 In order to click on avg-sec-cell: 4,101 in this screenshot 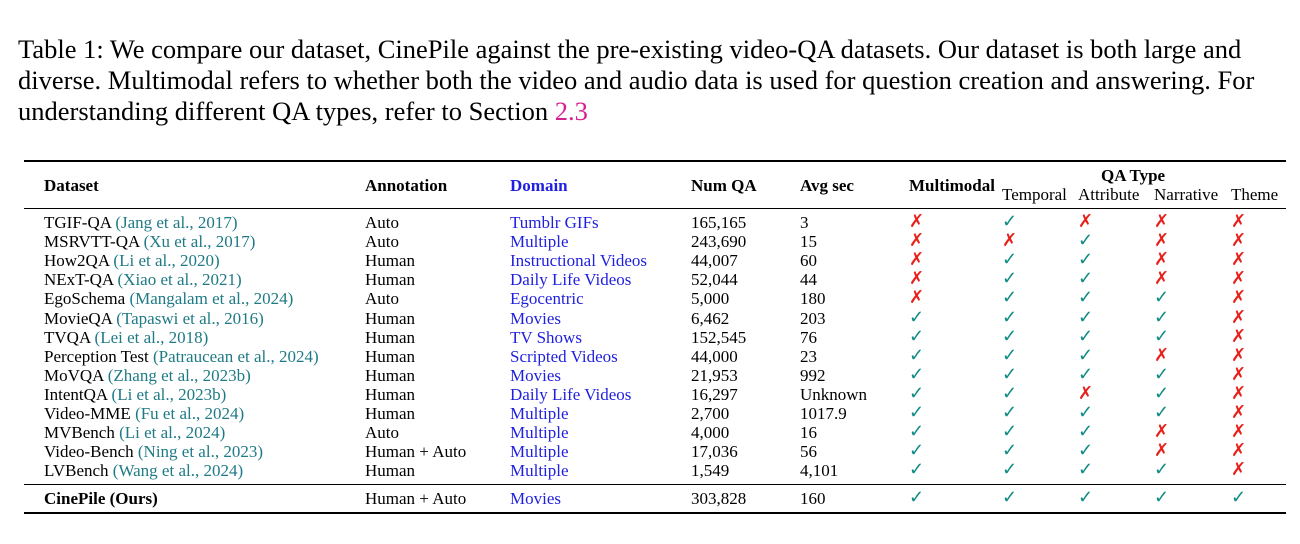, I will do `click(819, 471)`.